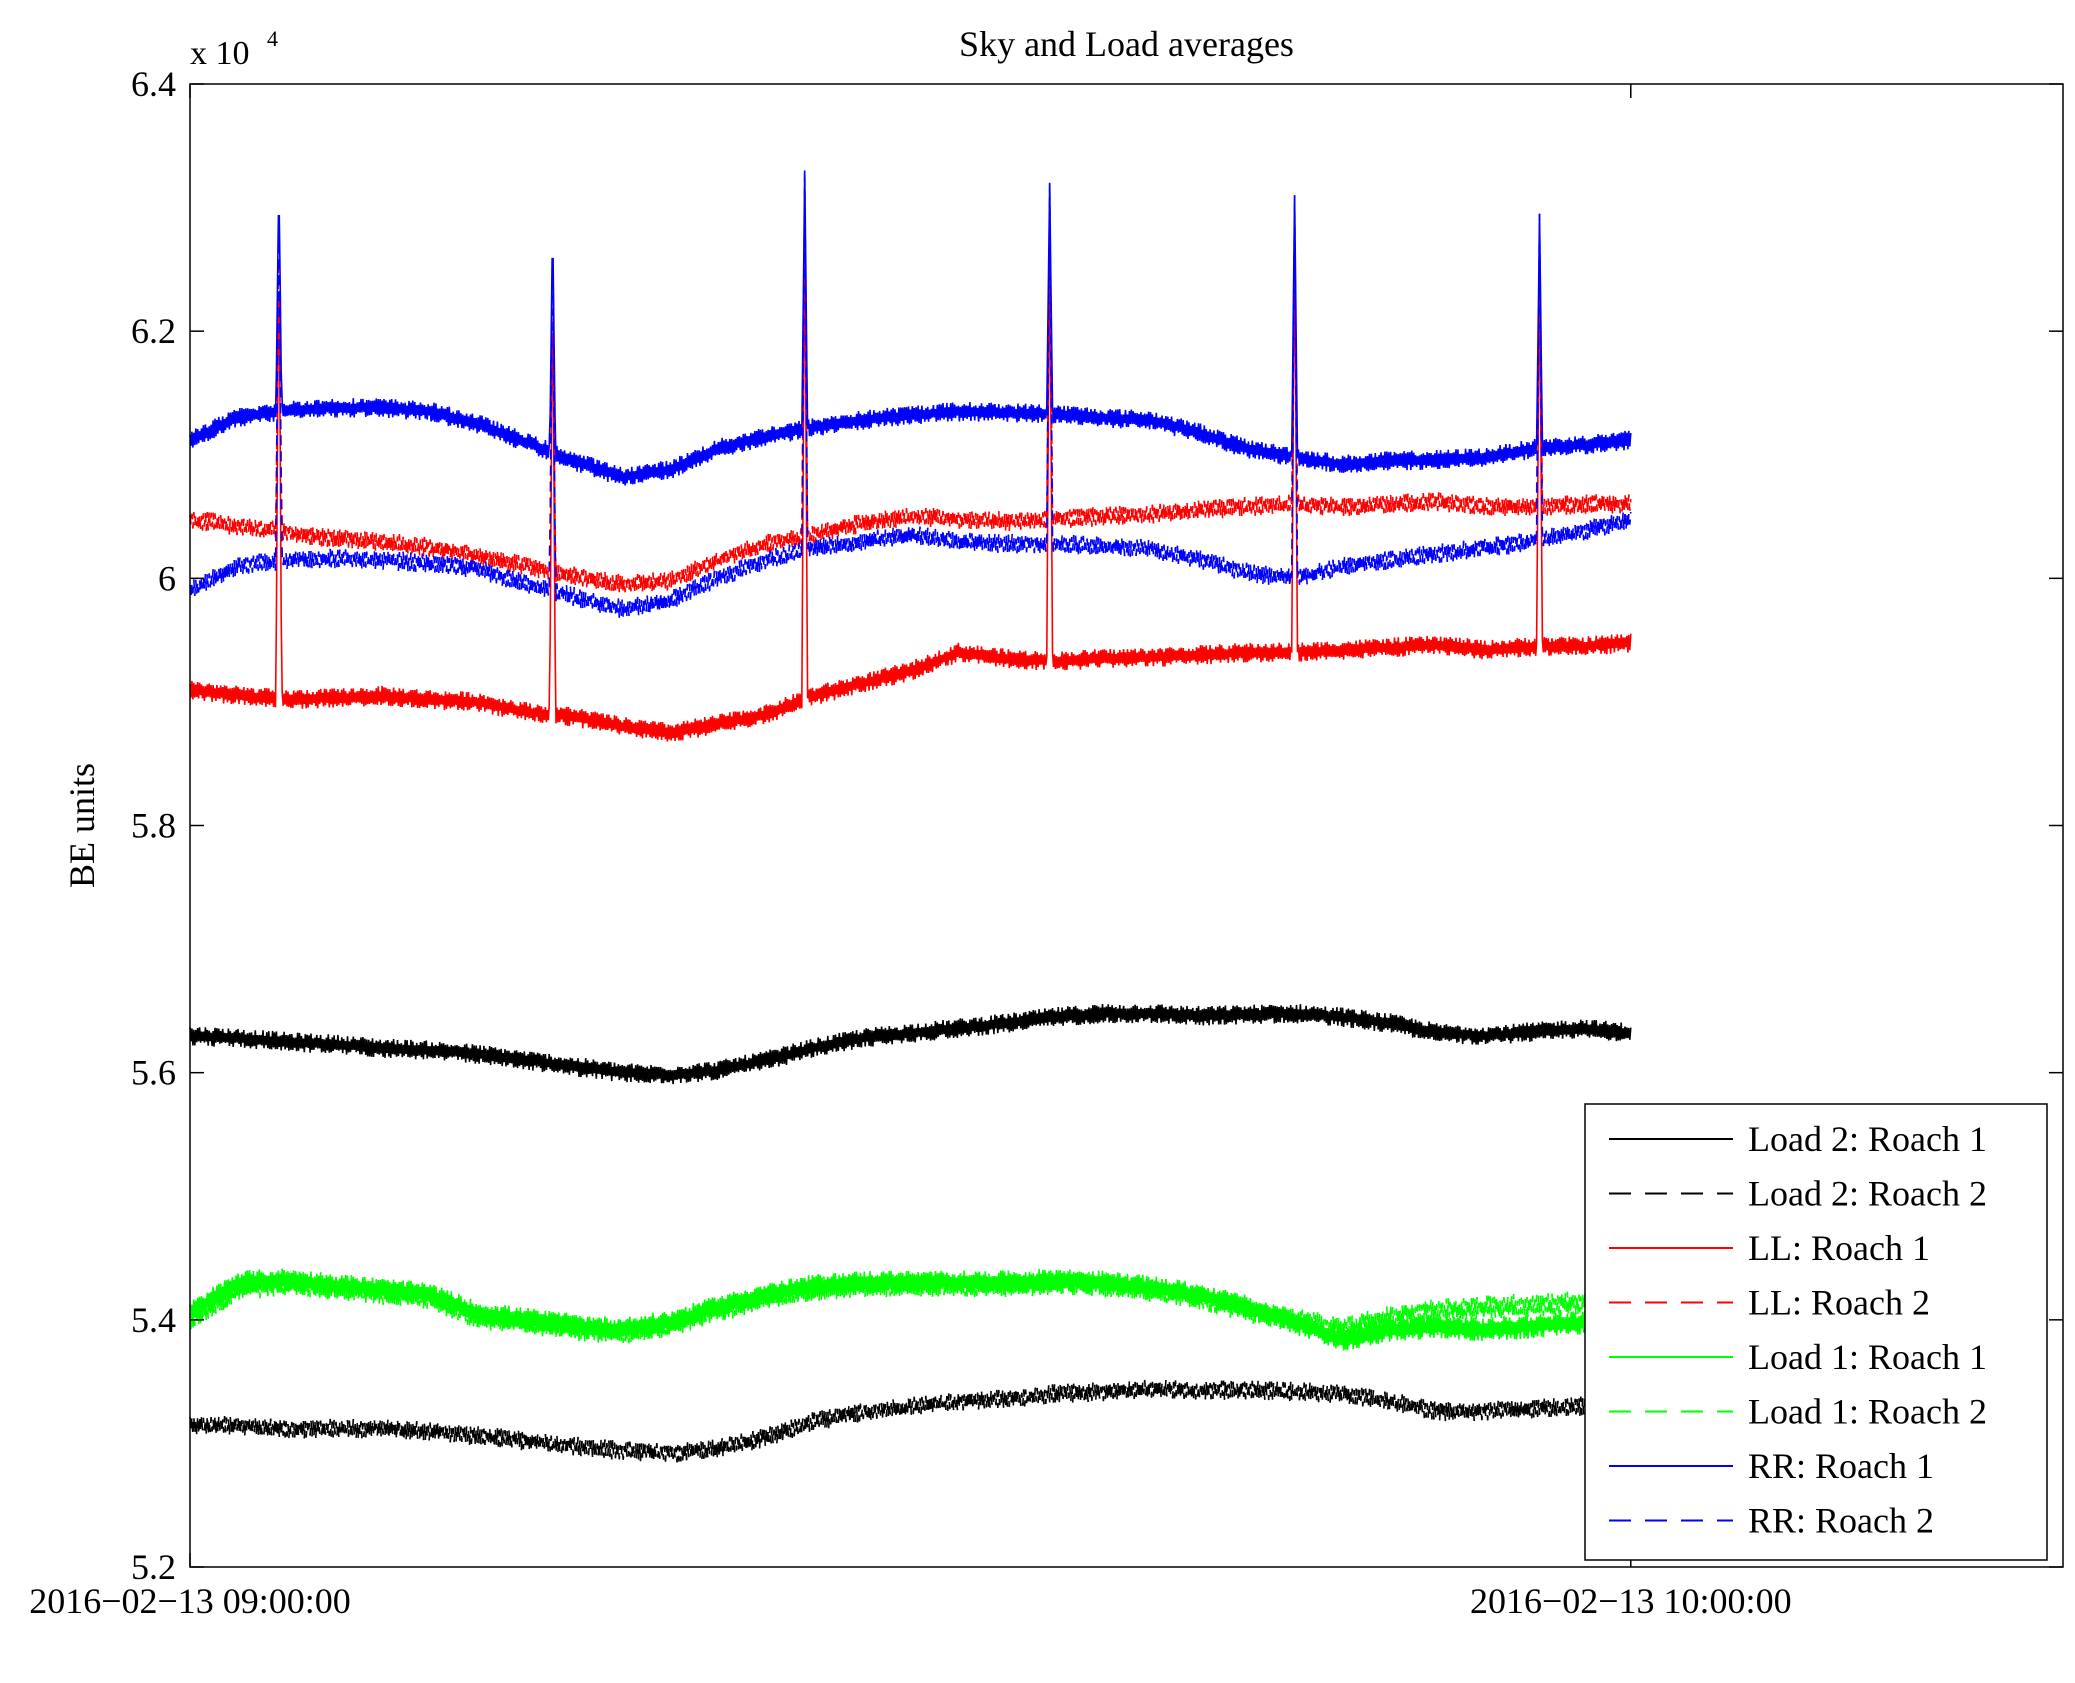 This screenshot has height=1683, width=2075. Describe the element at coordinates (153, 1567) in the screenshot. I see `y-tick-label: 5.2` at that location.